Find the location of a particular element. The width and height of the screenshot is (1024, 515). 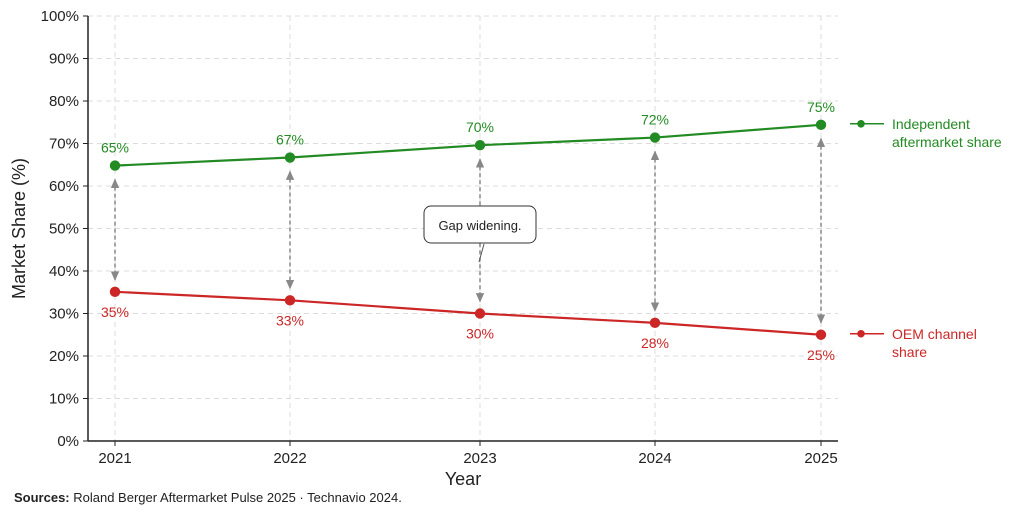

data-label: 28% is located at coordinates (655, 343).